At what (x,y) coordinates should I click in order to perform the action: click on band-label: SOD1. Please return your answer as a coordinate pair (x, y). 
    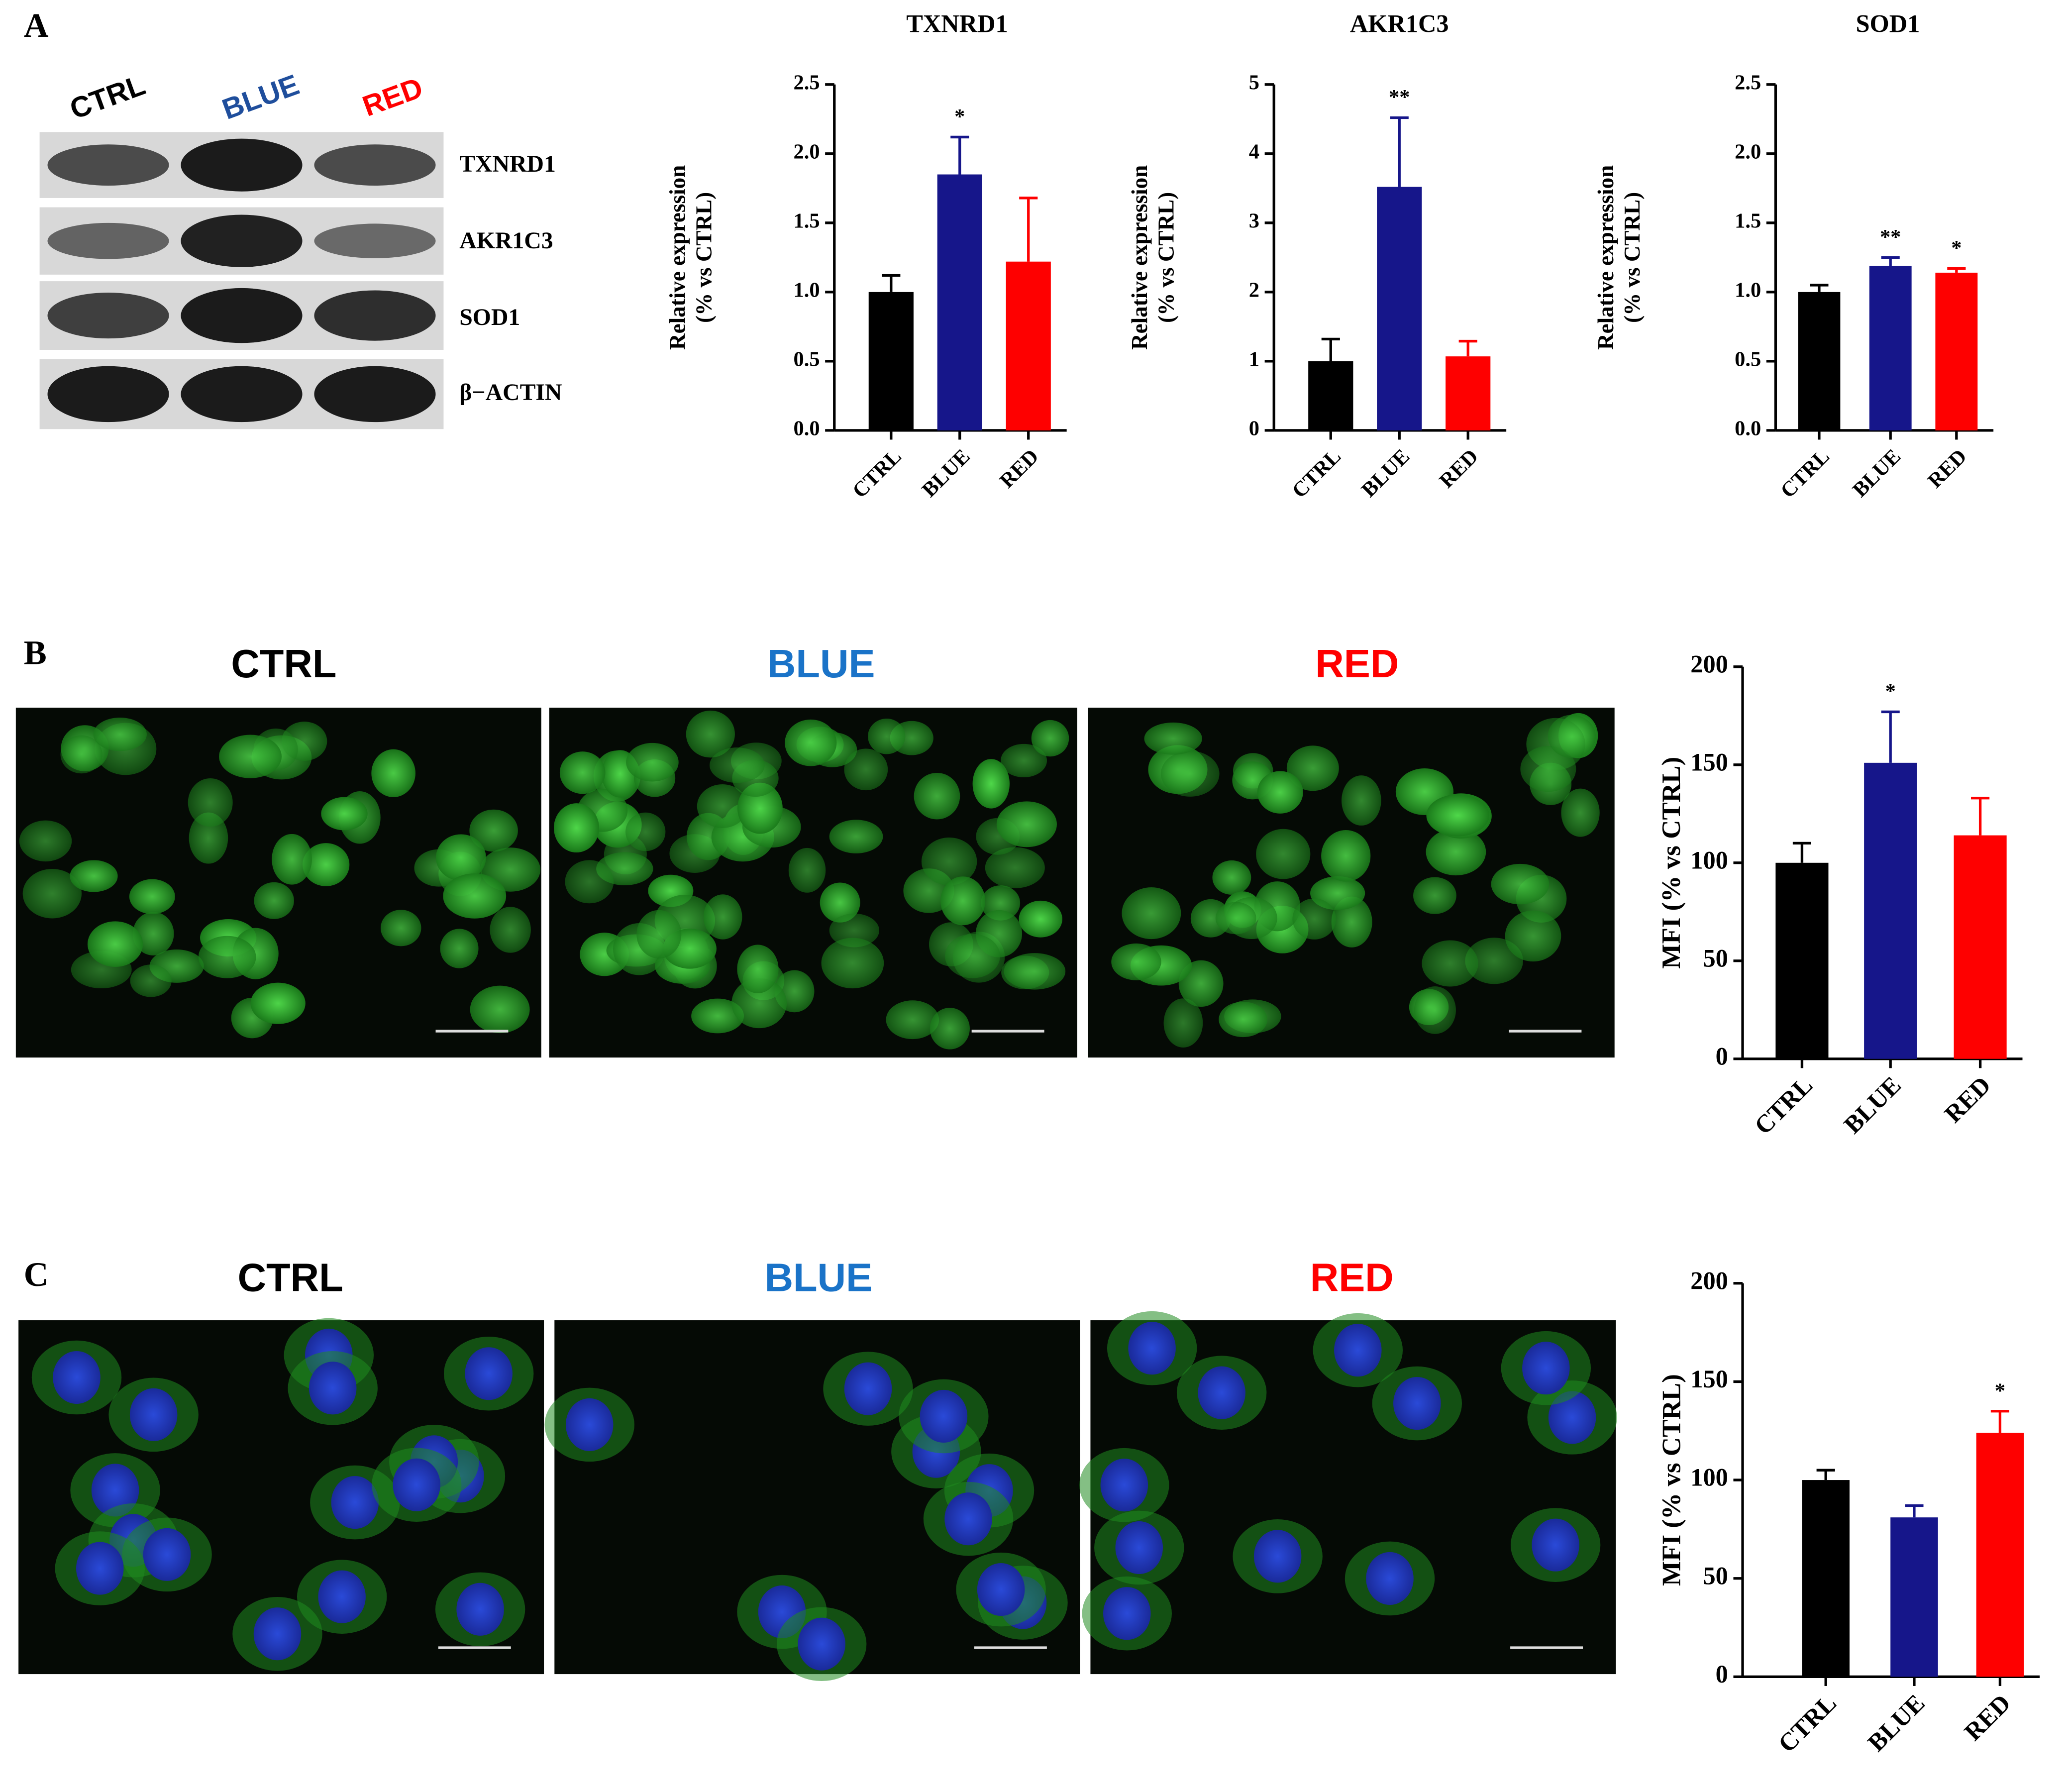
    Looking at the image, I should click on (489, 317).